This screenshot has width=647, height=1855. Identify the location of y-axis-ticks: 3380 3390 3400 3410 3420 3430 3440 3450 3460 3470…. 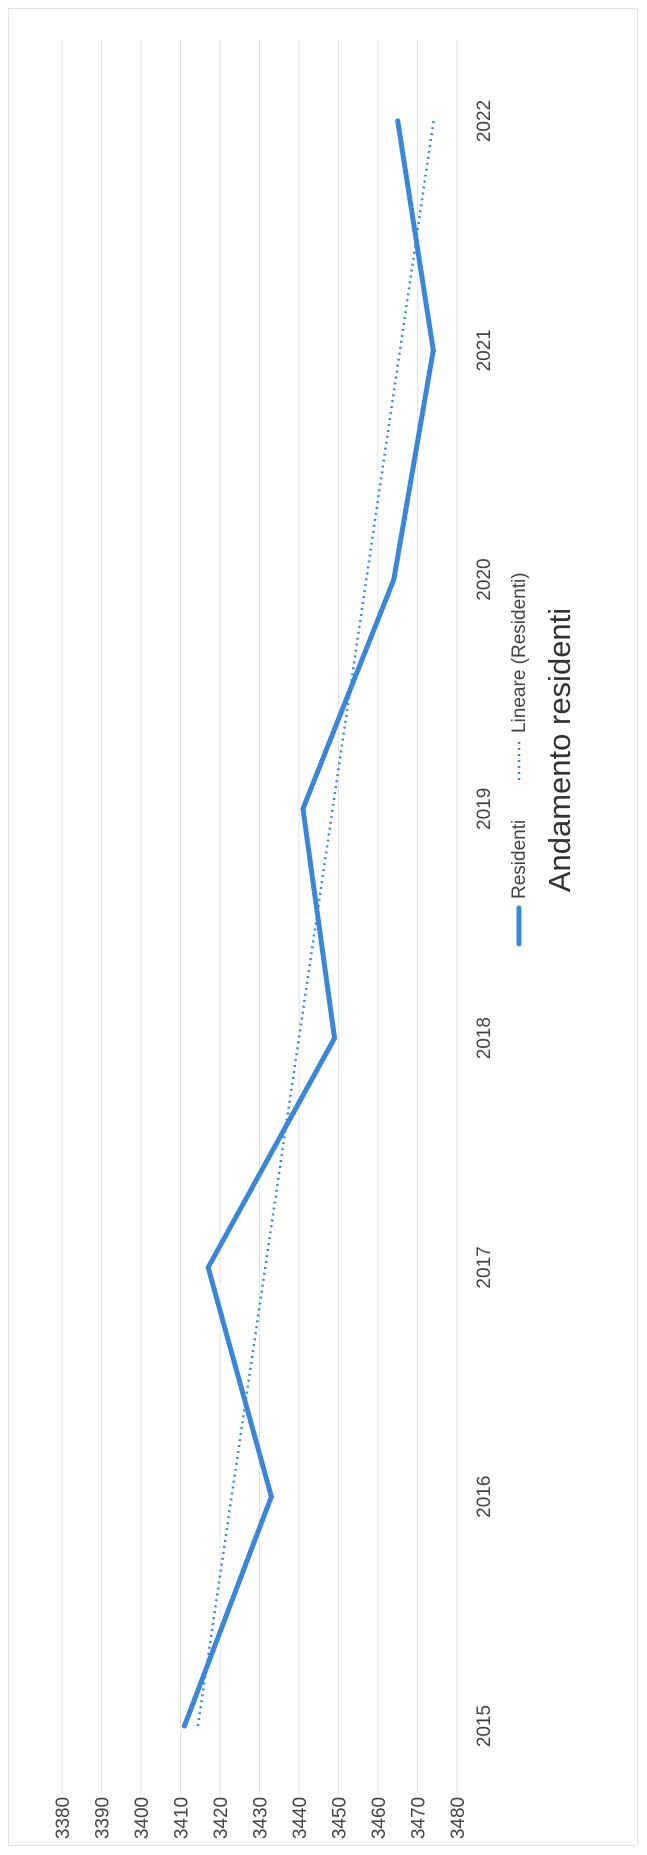
(261, 1818).